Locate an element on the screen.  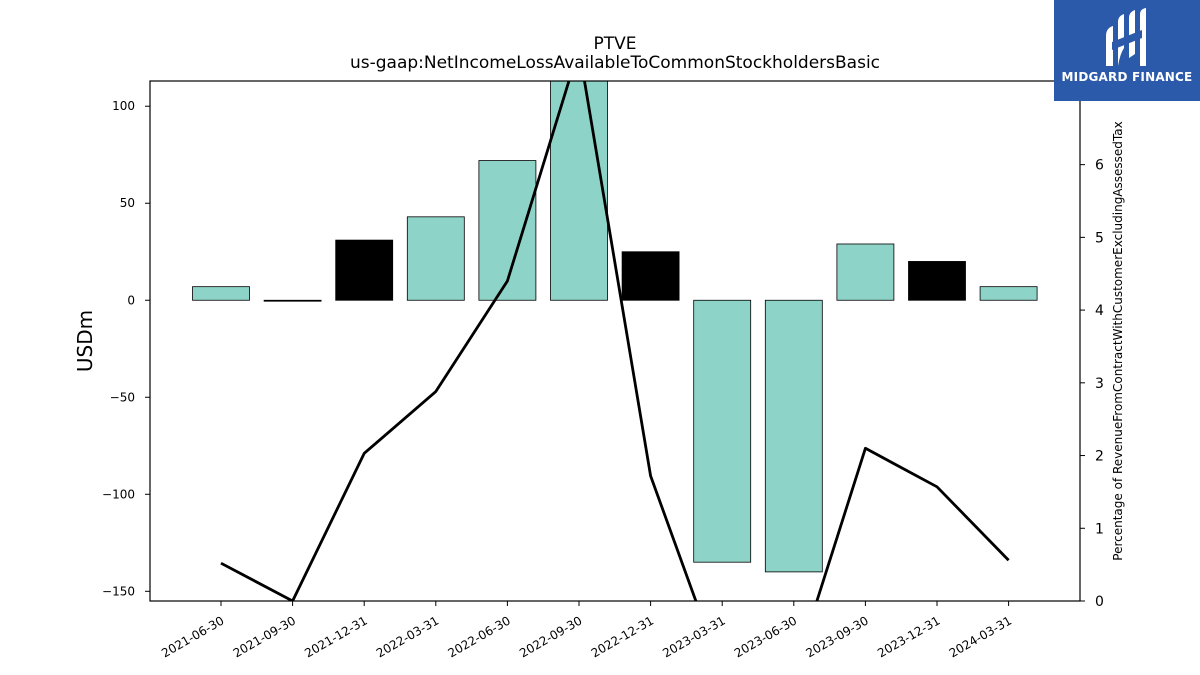
midgard-logo-icon is located at coordinates (1126, 37).